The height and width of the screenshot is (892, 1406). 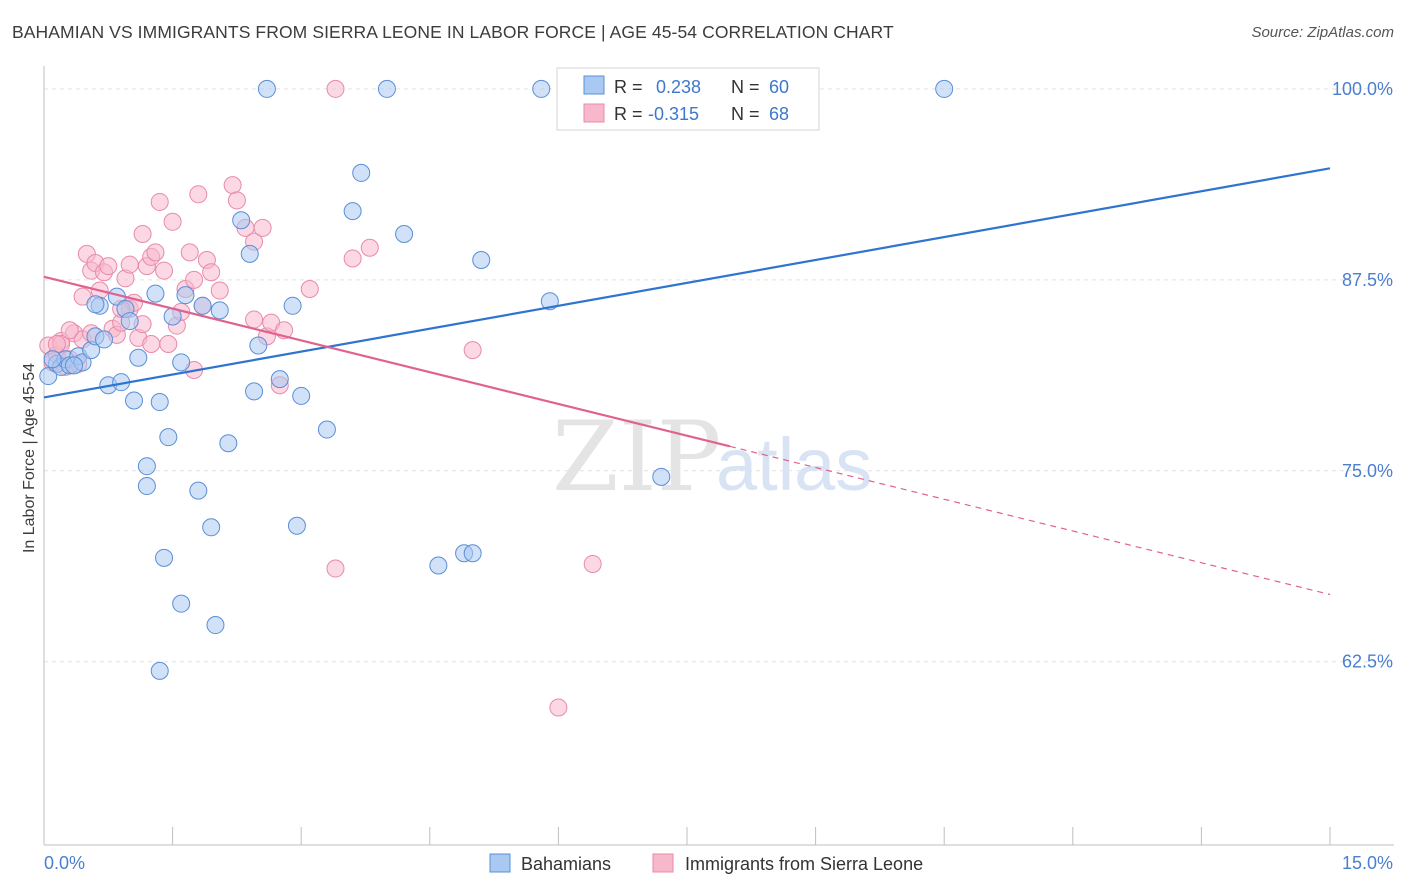 What do you see at coordinates (794, 464) in the screenshot?
I see `watermark-atlas: atlas` at bounding box center [794, 464].